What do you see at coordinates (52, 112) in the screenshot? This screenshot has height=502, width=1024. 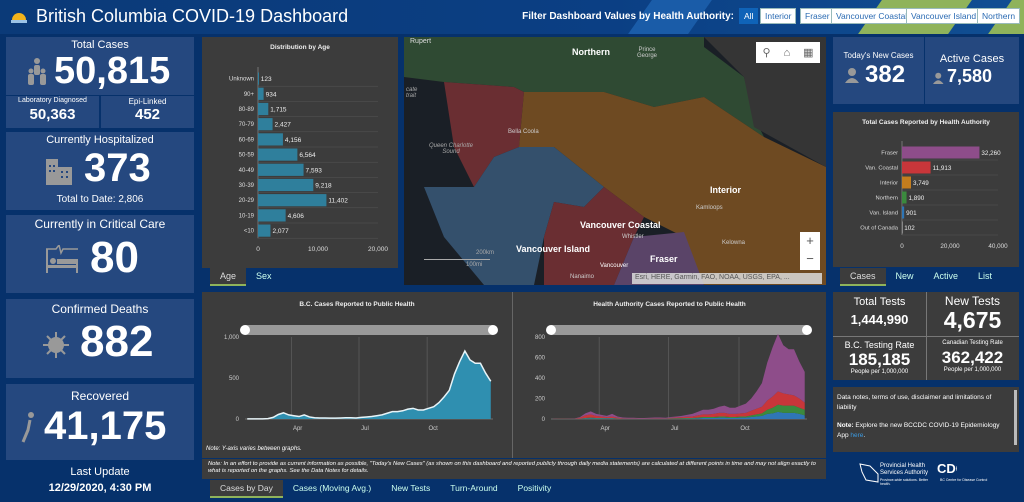 I see `lab-diagnosed-card: Laboratory Diagnosed 50,363` at bounding box center [52, 112].